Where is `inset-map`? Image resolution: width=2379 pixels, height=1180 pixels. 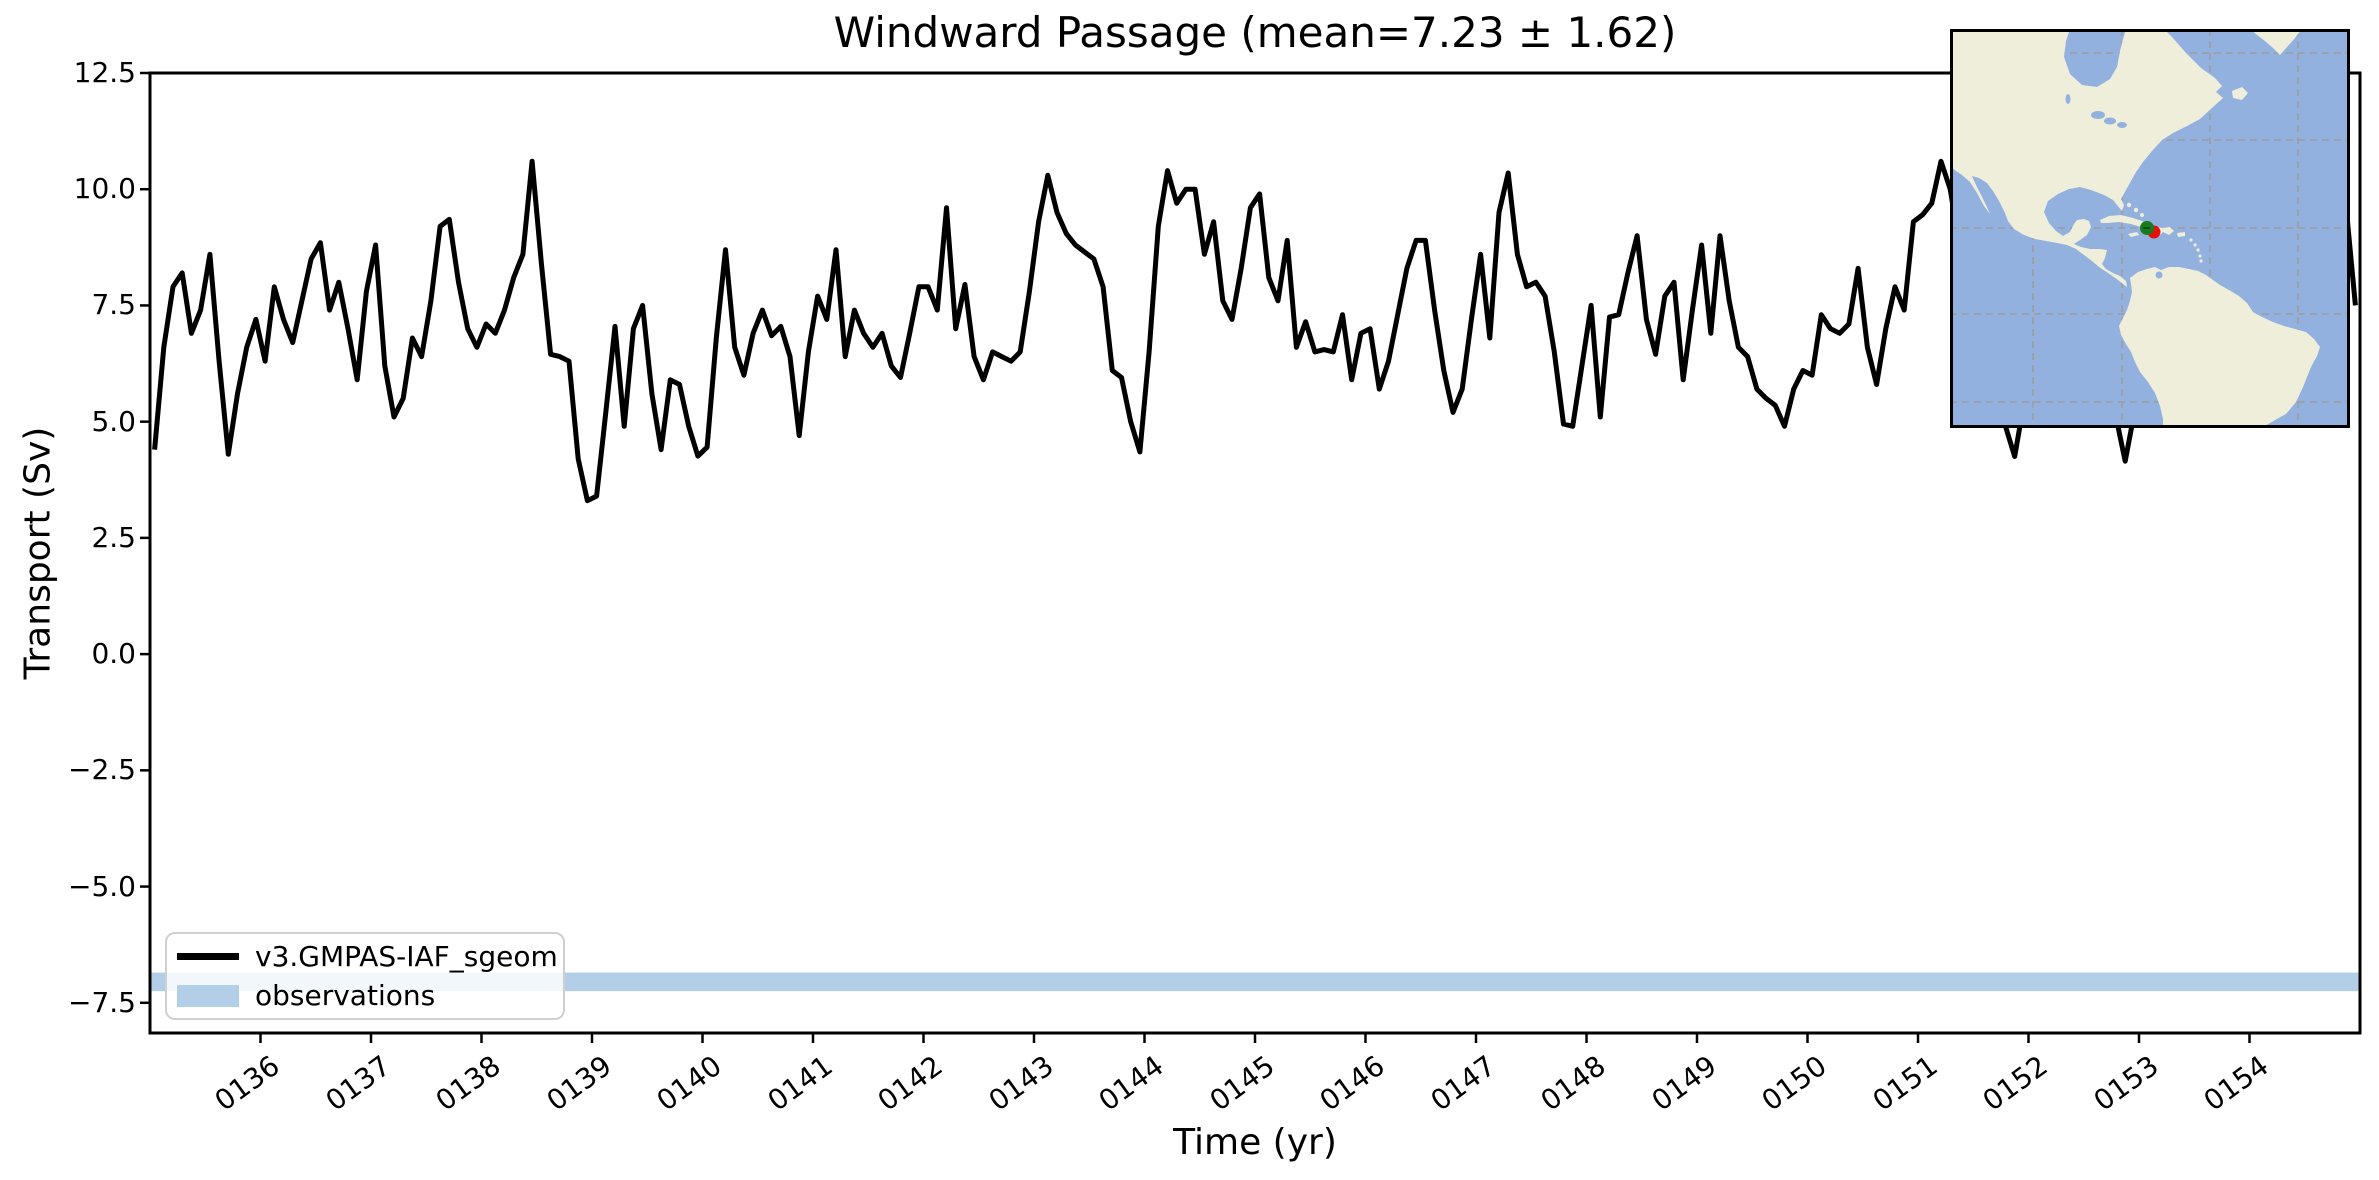 inset-map is located at coordinates (2150, 228).